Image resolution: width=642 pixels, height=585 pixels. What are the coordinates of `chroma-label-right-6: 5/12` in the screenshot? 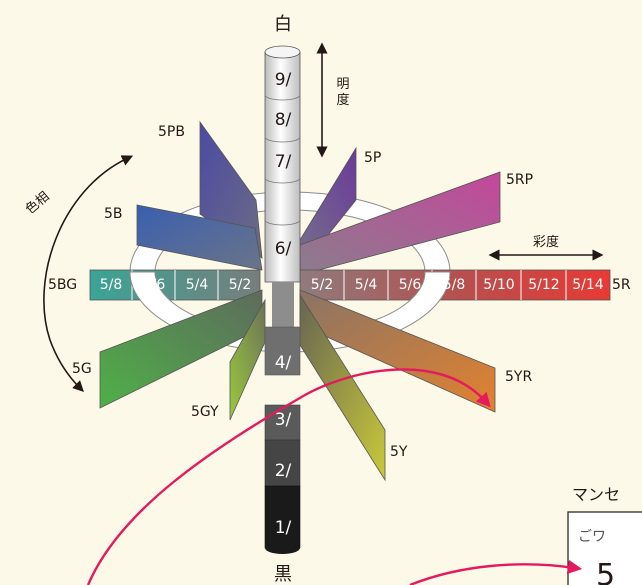 It's located at (543, 285).